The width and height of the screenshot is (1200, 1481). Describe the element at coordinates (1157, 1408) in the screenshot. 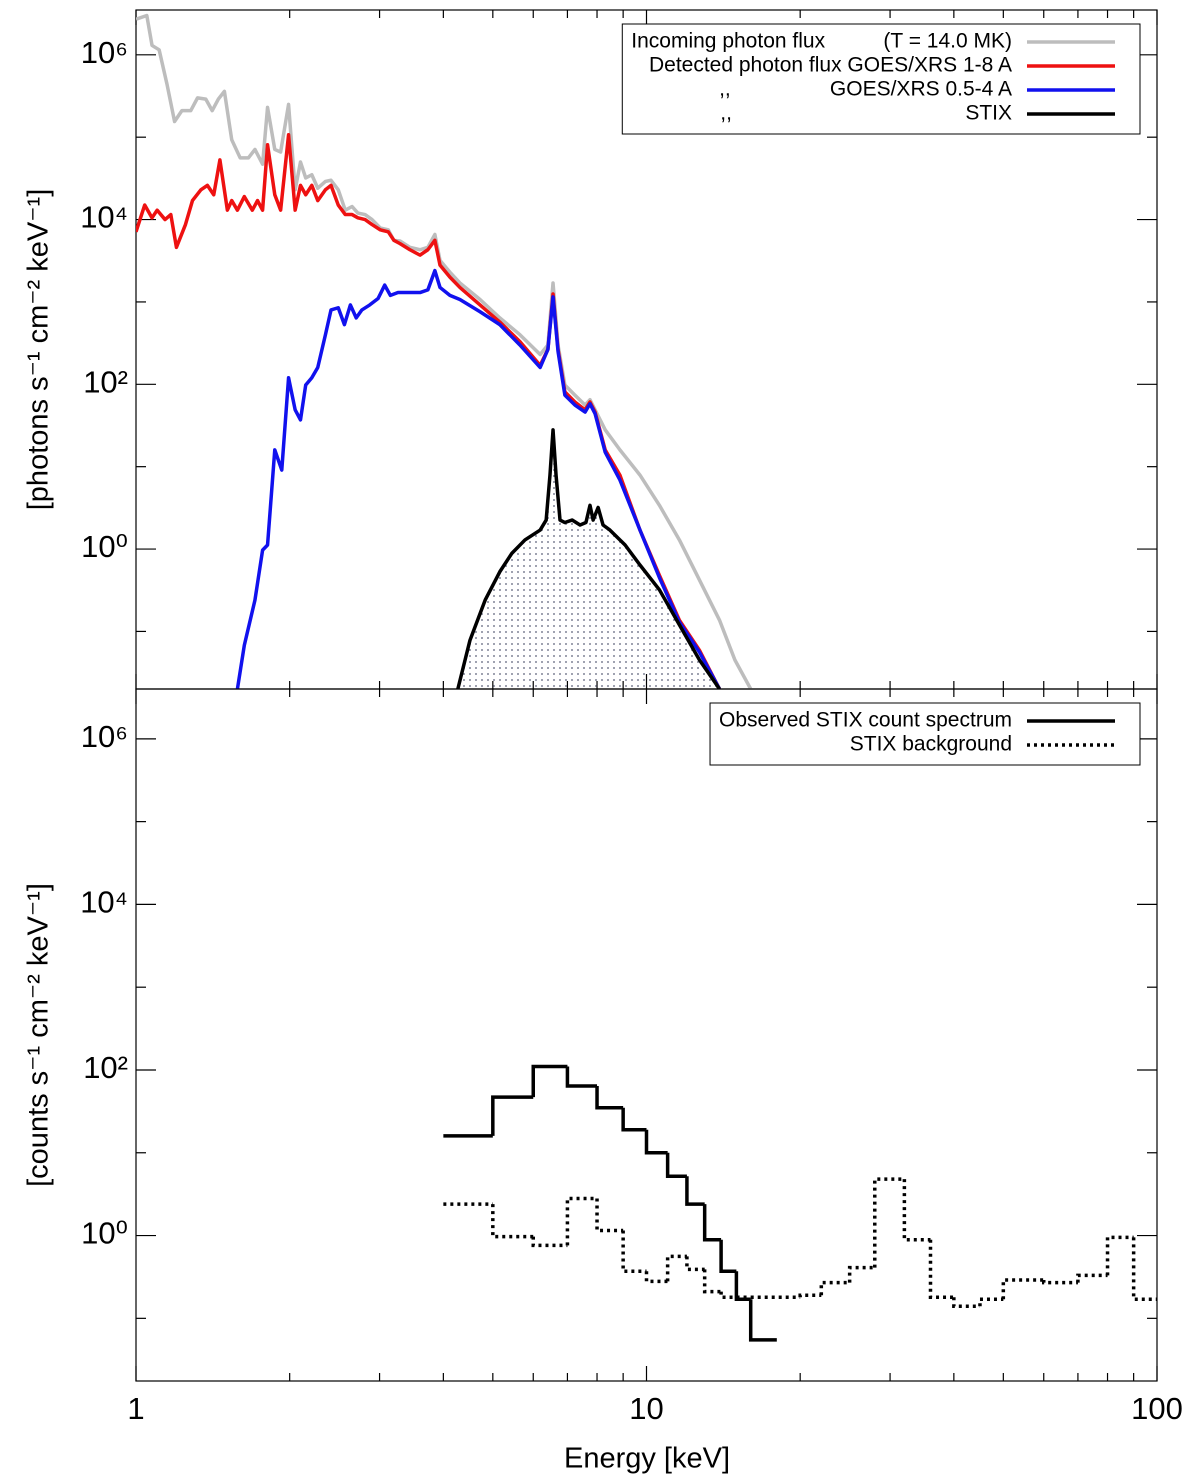

I see `x-tick-label: 100` at that location.